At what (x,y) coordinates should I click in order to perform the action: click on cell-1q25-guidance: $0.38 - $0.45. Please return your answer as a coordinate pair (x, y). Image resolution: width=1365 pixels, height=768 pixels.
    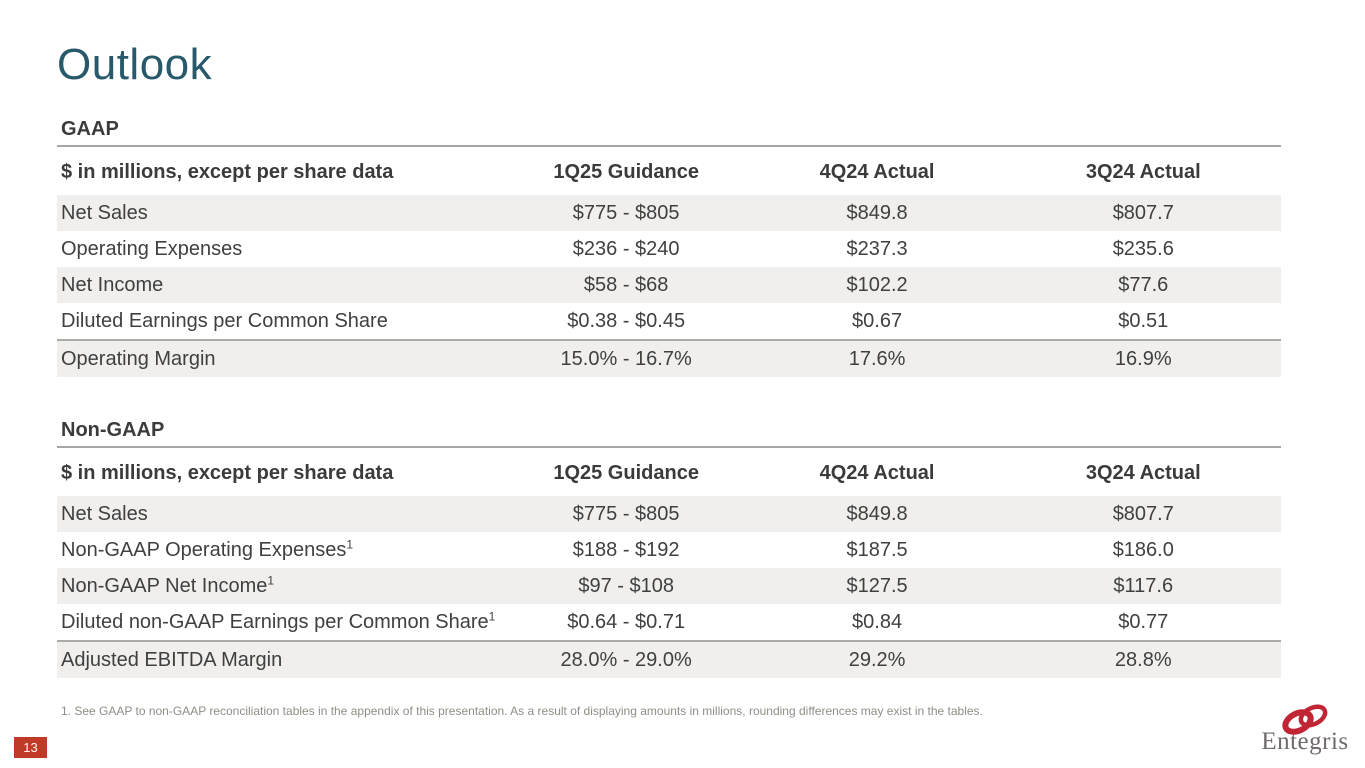
    Looking at the image, I should click on (626, 321).